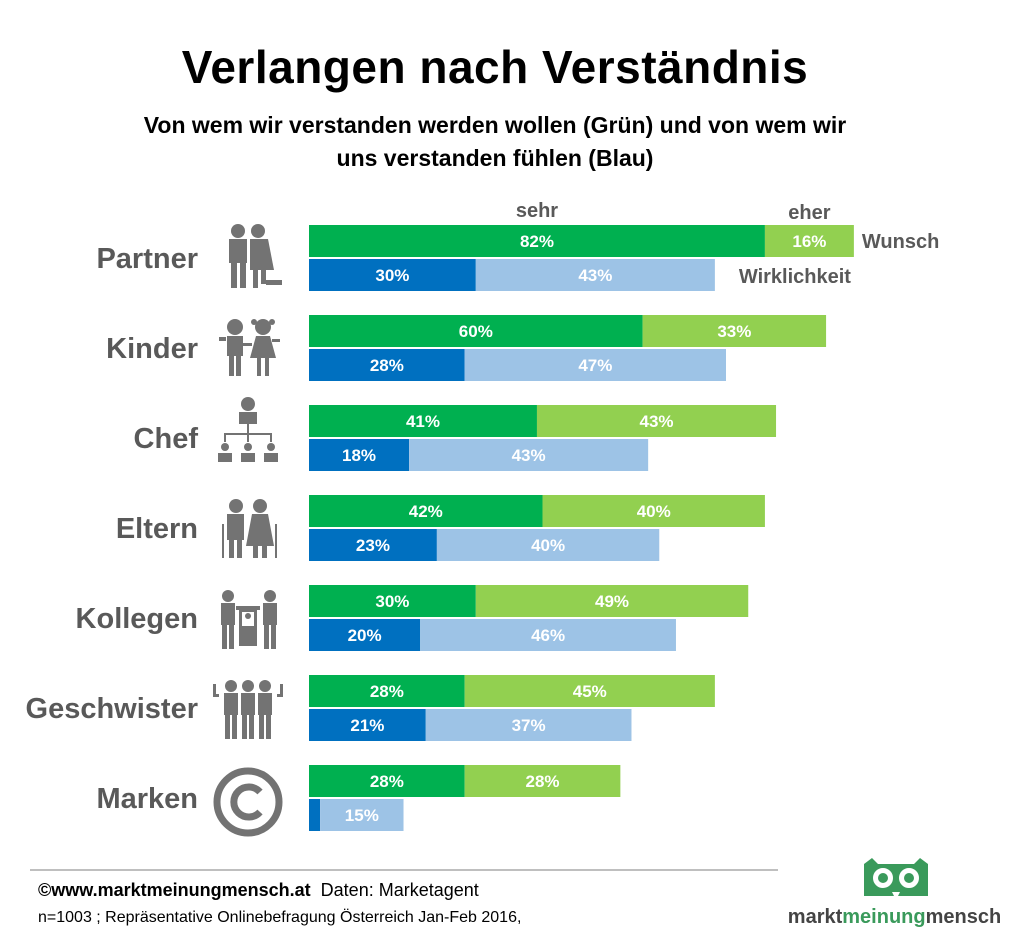 Image resolution: width=1025 pixels, height=944 pixels. What do you see at coordinates (884, 917) in the screenshot?
I see `logo-text-meinung: meinung` at bounding box center [884, 917].